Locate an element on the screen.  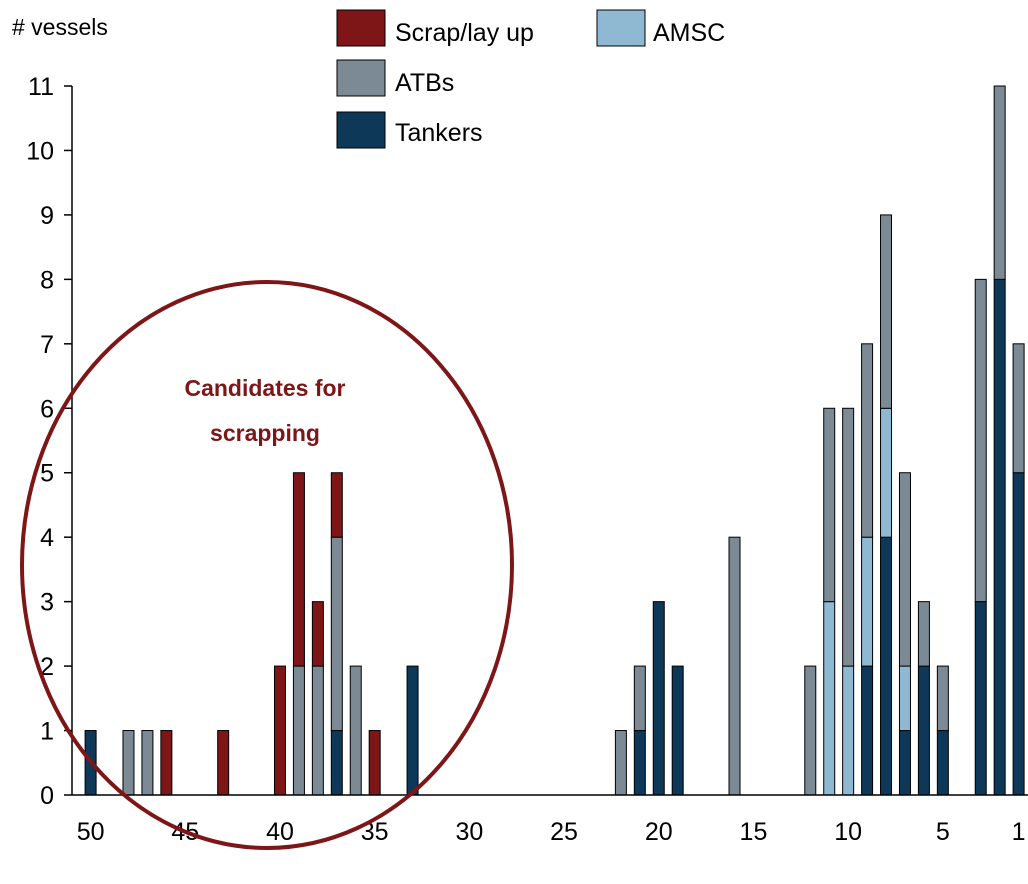
x-tick-label: 15 is located at coordinates (754, 832).